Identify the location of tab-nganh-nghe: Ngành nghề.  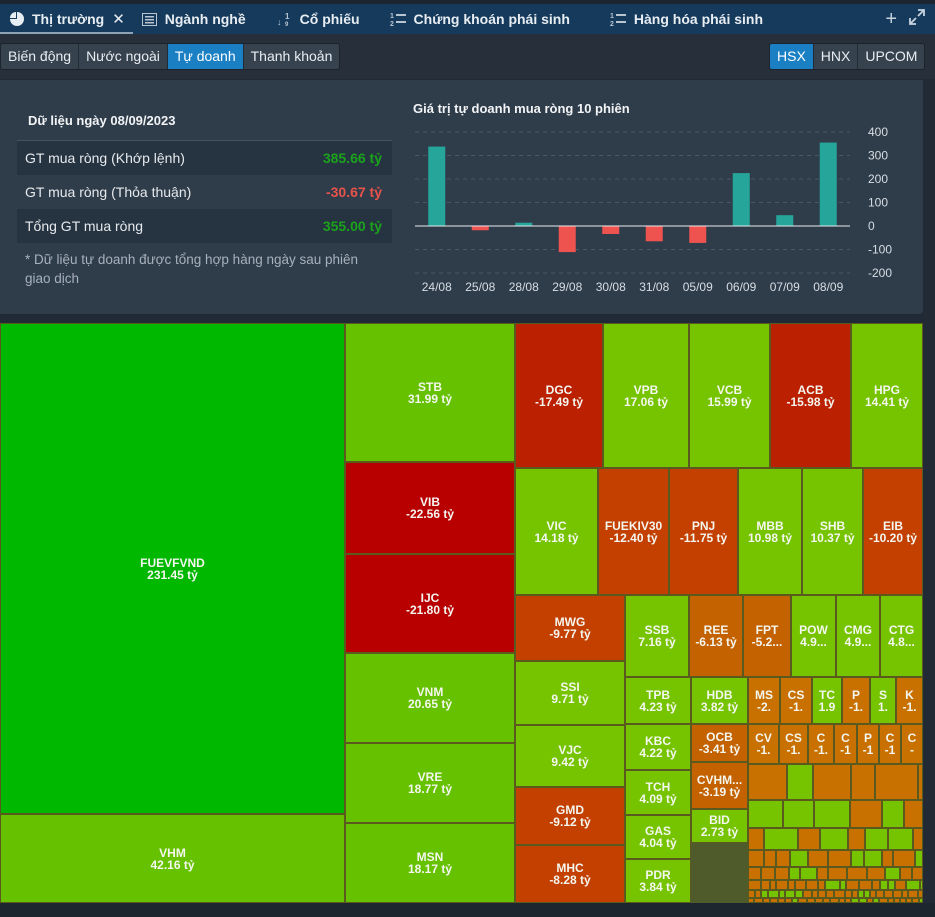
(193, 19).